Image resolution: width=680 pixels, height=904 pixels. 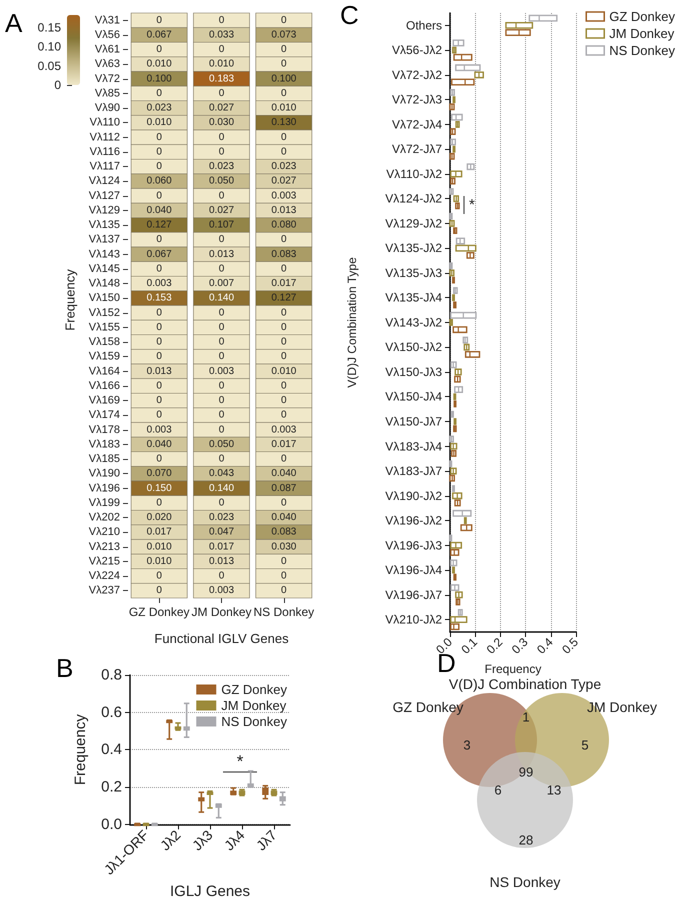 I want to click on data-label: 0.040, so click(x=159, y=444).